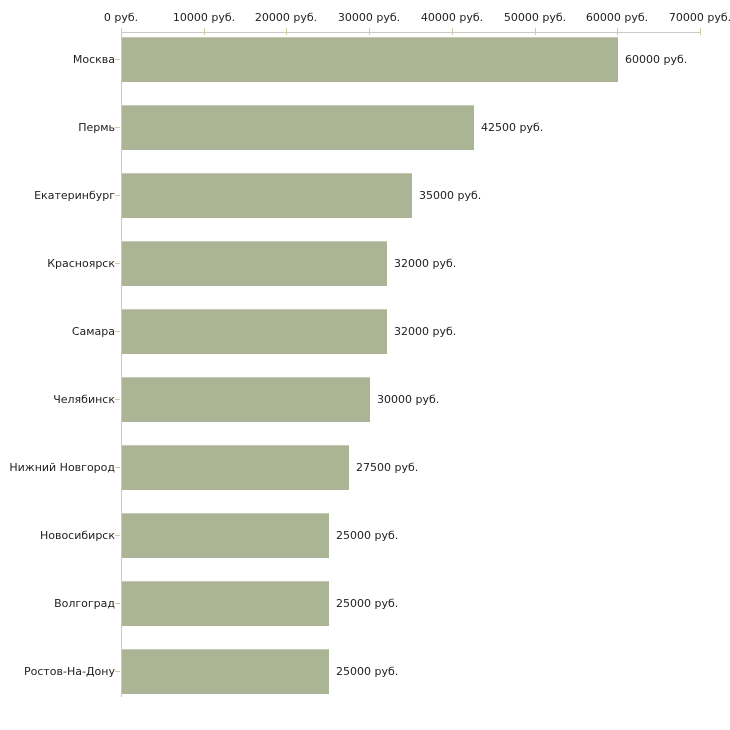 This screenshot has height=730, width=730. I want to click on category-label: Новосибирск, so click(77, 535).